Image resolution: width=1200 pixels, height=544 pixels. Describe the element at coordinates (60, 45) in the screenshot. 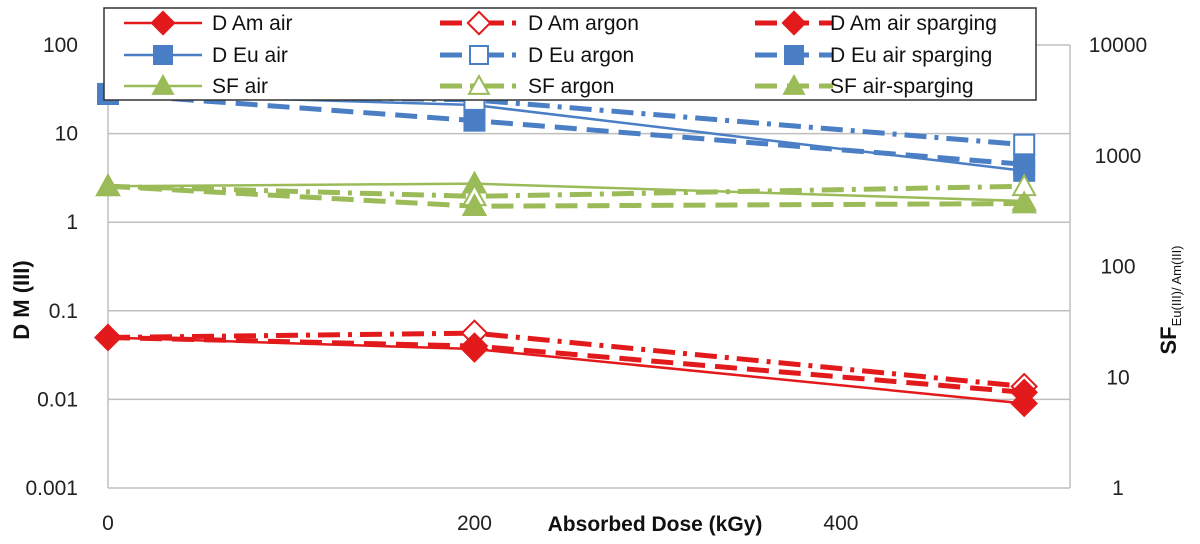

I see `left-tick-label: 100` at that location.